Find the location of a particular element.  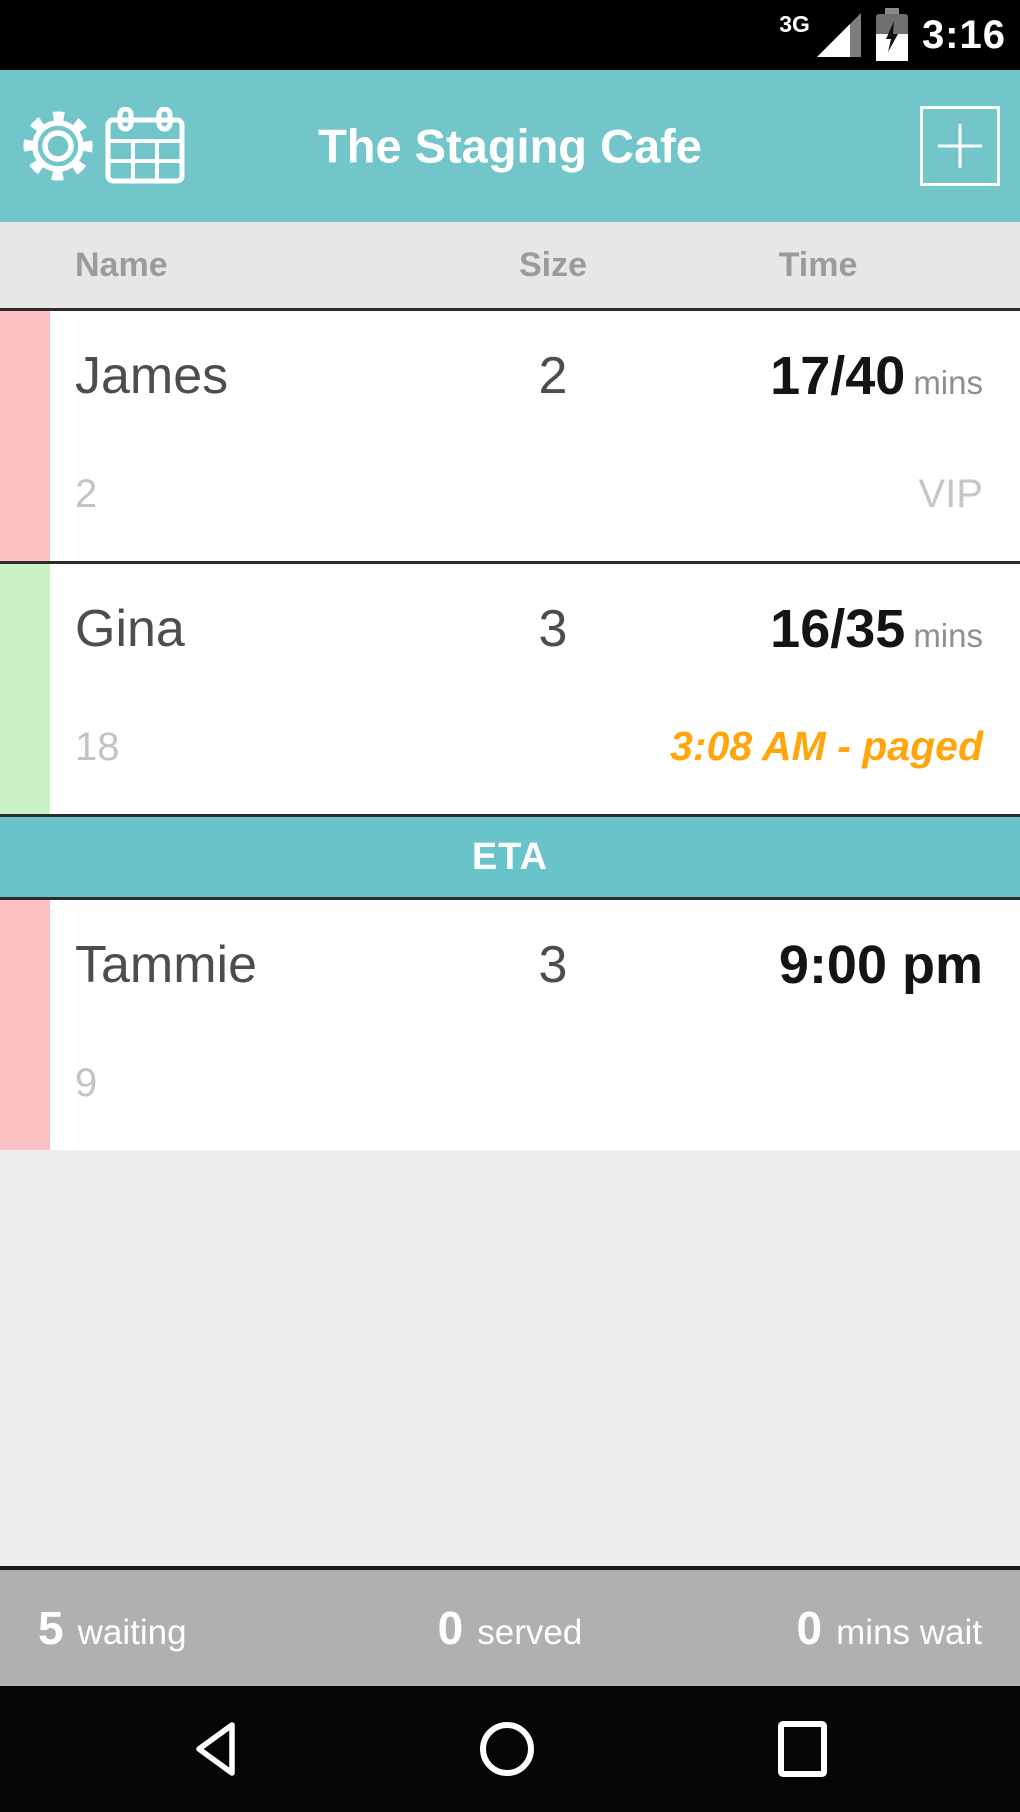

row-main-line: Gina 3 16/35 mins is located at coordinates (510, 629).